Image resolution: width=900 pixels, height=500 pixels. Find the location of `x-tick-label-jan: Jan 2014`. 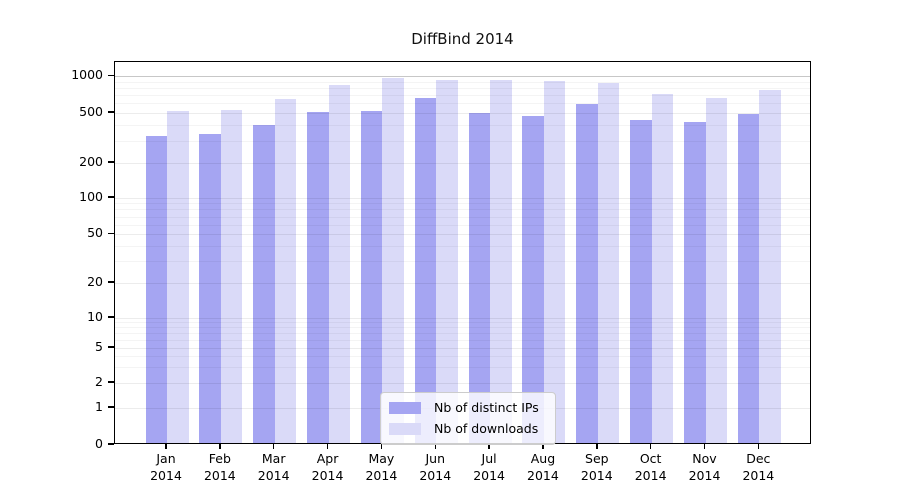

x-tick-label-jan: Jan 2014 is located at coordinates (166, 467).